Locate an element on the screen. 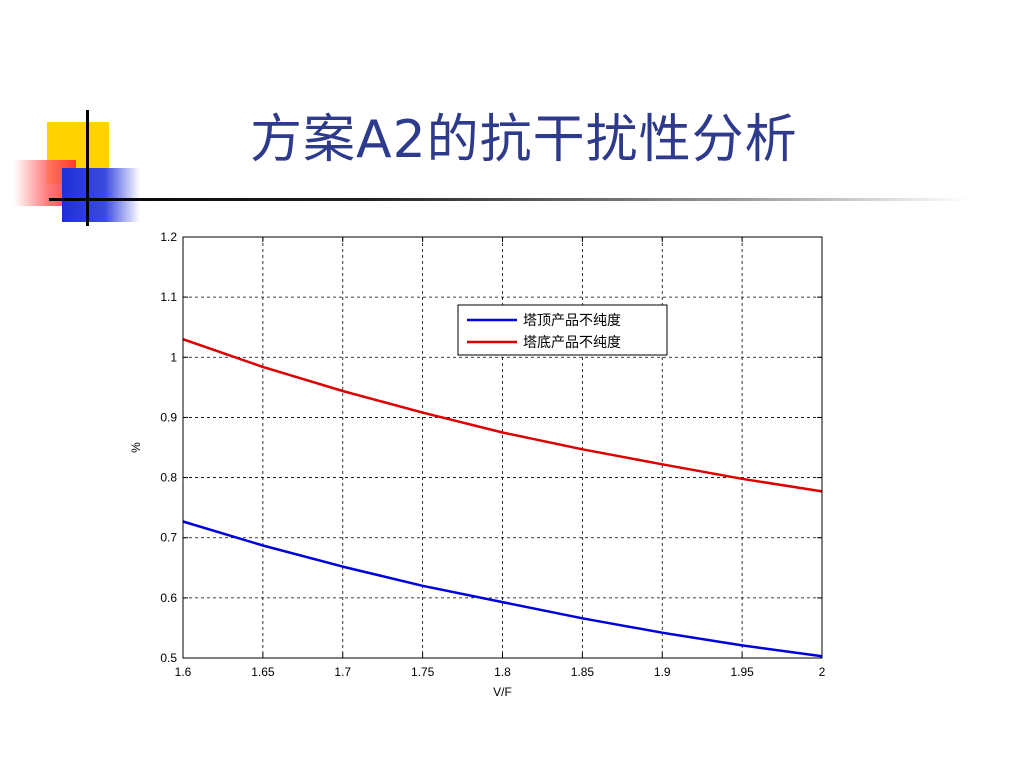 Image resolution: width=1024 pixels, height=768 pixels. x-tick-label: 1.65 is located at coordinates (263, 672).